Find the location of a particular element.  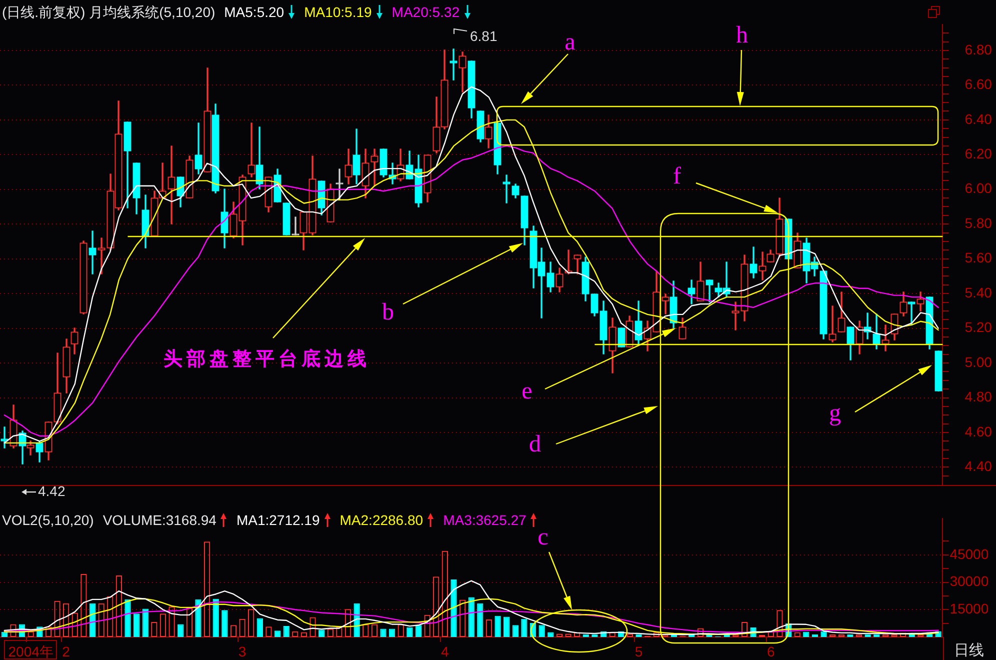

y-tick-label: 30000 is located at coordinates (969, 581).